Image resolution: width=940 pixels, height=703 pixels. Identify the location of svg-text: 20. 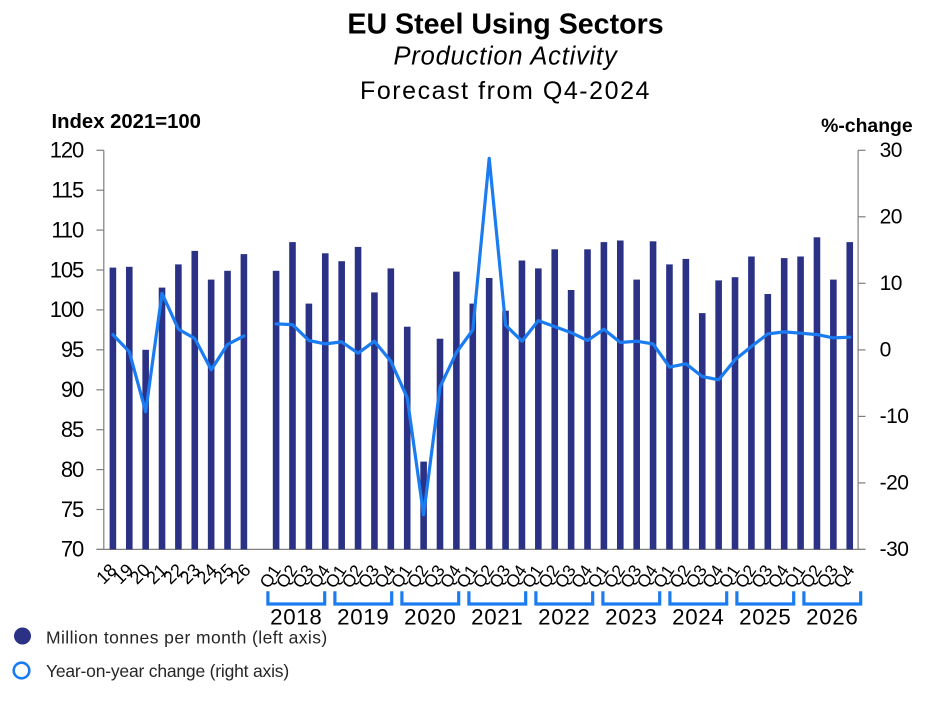
(891, 216).